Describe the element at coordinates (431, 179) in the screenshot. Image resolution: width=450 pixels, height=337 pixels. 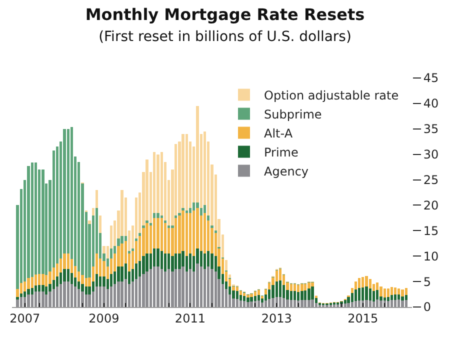
I see `y-tick-label: 25` at that location.